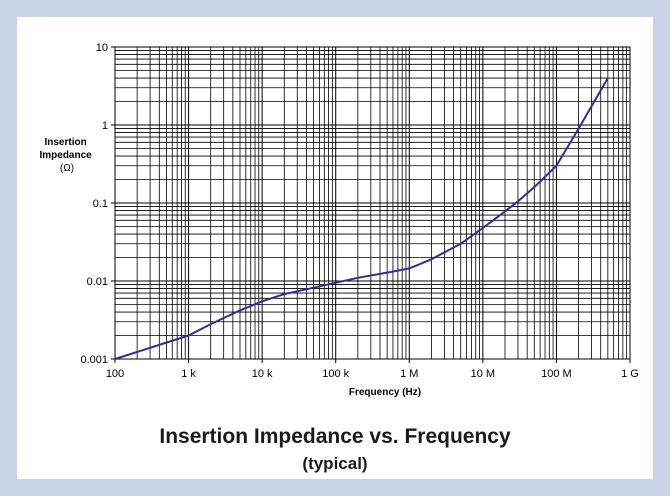  What do you see at coordinates (483, 374) in the screenshot?
I see `x-tick-label: 10 M` at bounding box center [483, 374].